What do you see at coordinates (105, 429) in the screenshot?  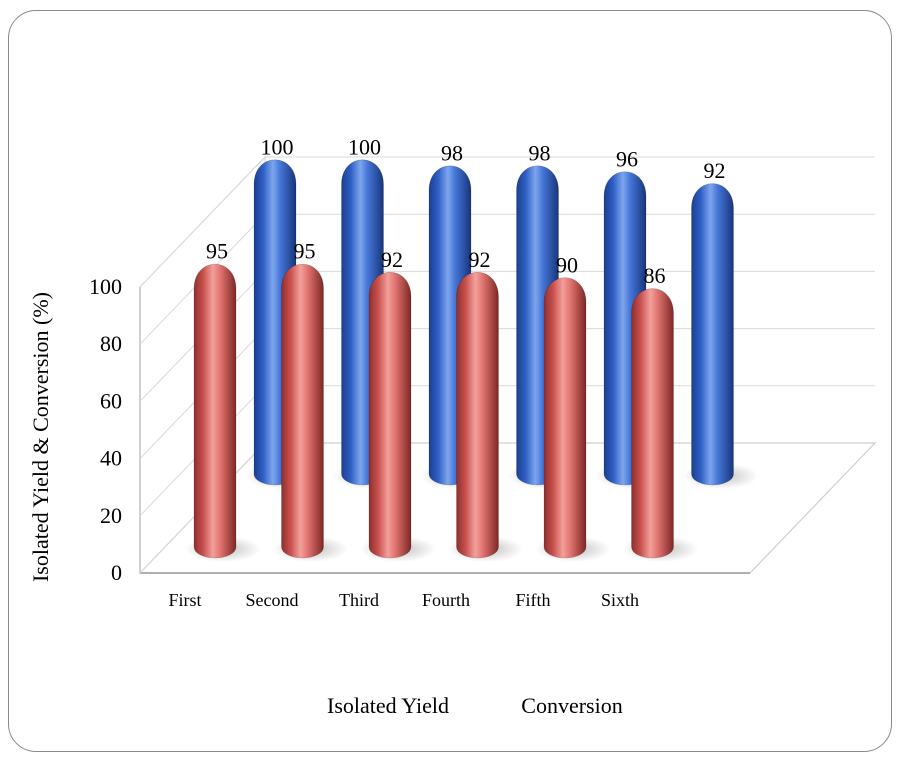 I see `y-axis-ticks: 0 20 40 60 80 100` at bounding box center [105, 429].